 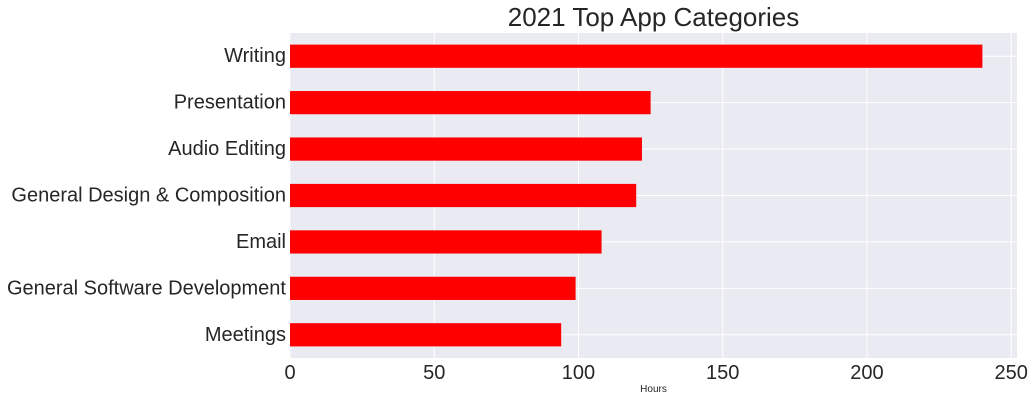 I want to click on y-tick-label: Email, so click(x=261, y=242).